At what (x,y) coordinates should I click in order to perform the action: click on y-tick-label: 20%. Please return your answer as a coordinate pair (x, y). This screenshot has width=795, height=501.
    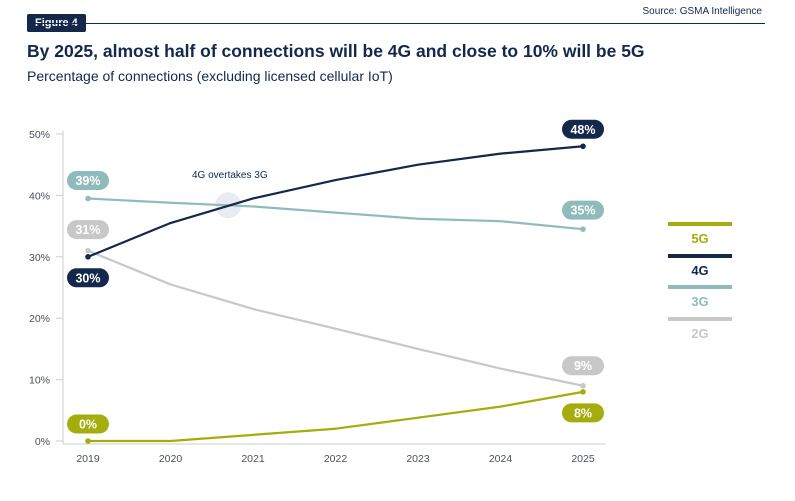
    Looking at the image, I should click on (39, 319).